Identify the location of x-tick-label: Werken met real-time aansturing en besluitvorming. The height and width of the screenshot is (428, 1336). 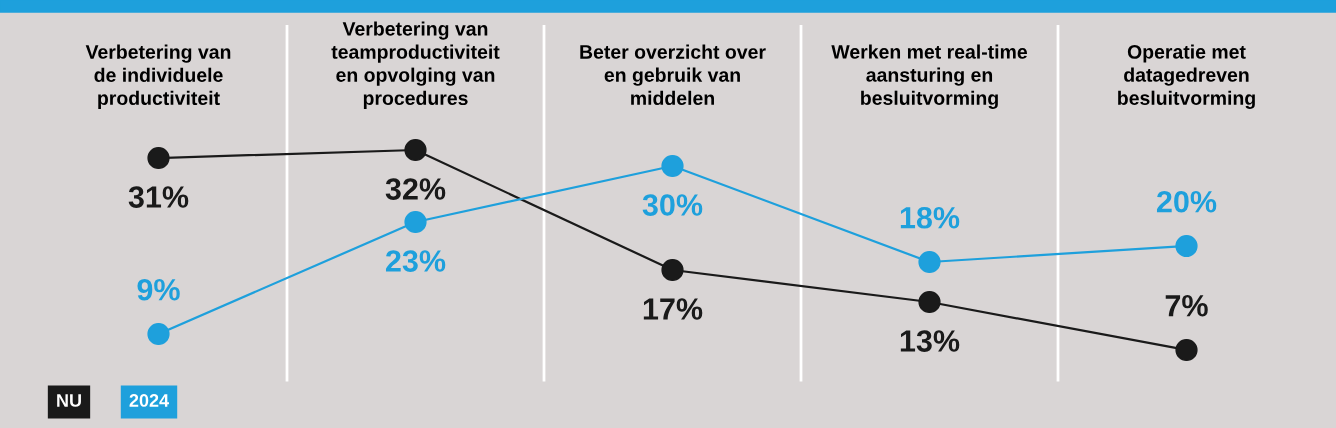
(929, 76).